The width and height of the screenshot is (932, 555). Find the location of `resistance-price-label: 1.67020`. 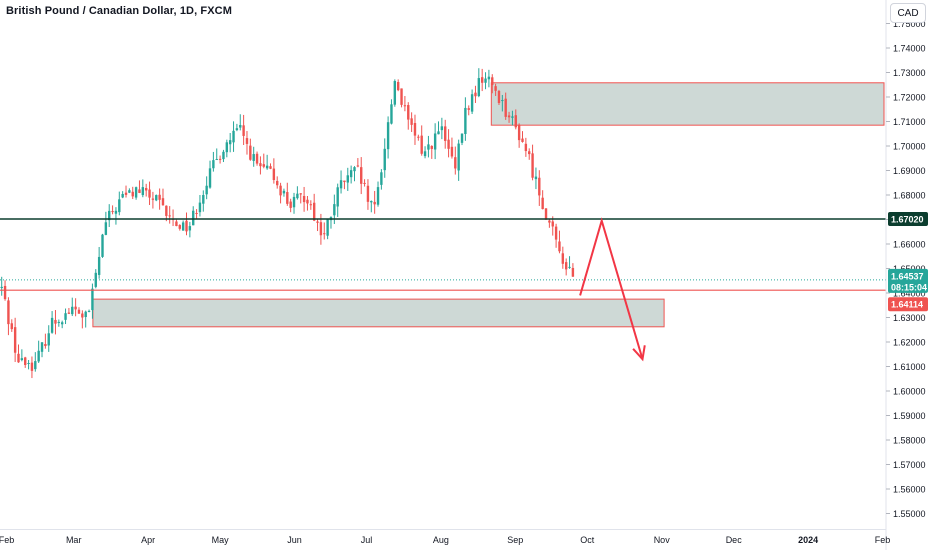

resistance-price-label: 1.67020 is located at coordinates (908, 219).